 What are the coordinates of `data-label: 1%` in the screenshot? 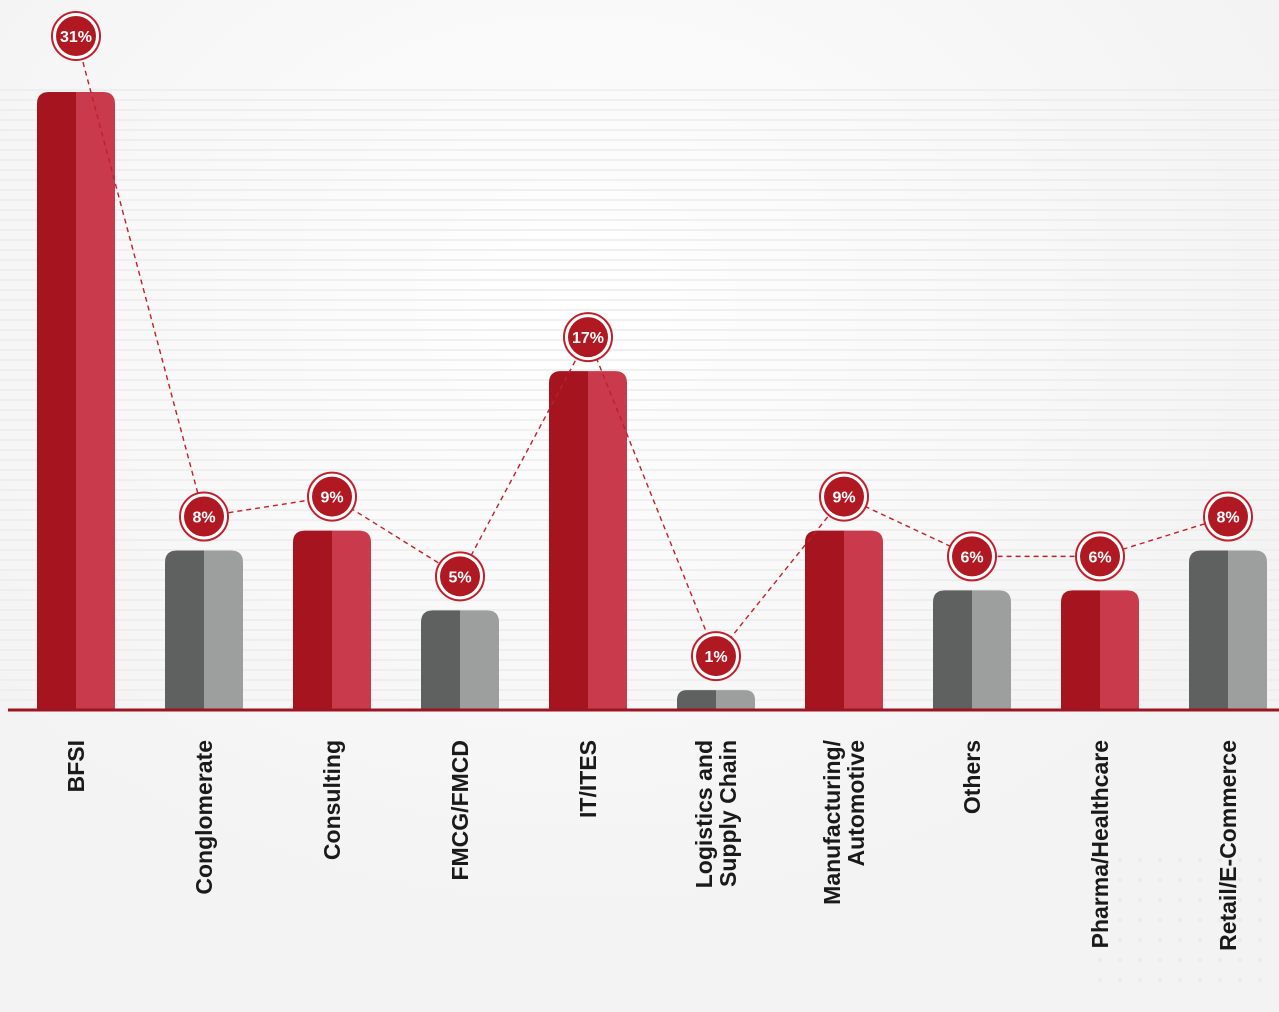 It's located at (715, 657).